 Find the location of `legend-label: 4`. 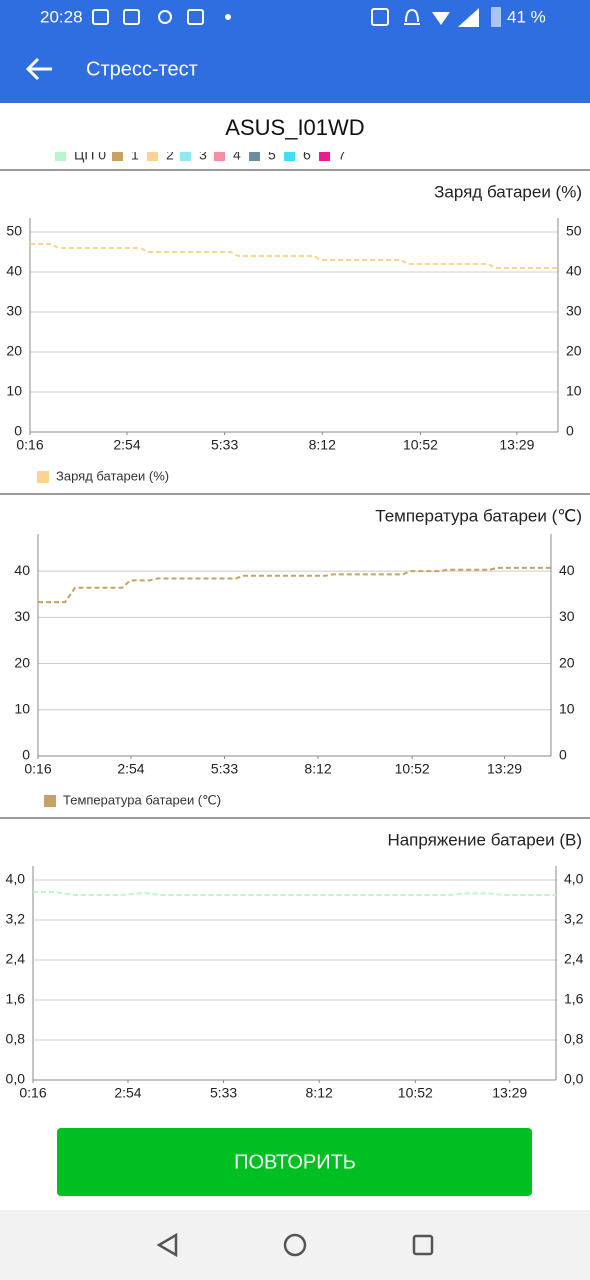

legend-label: 4 is located at coordinates (237, 155).